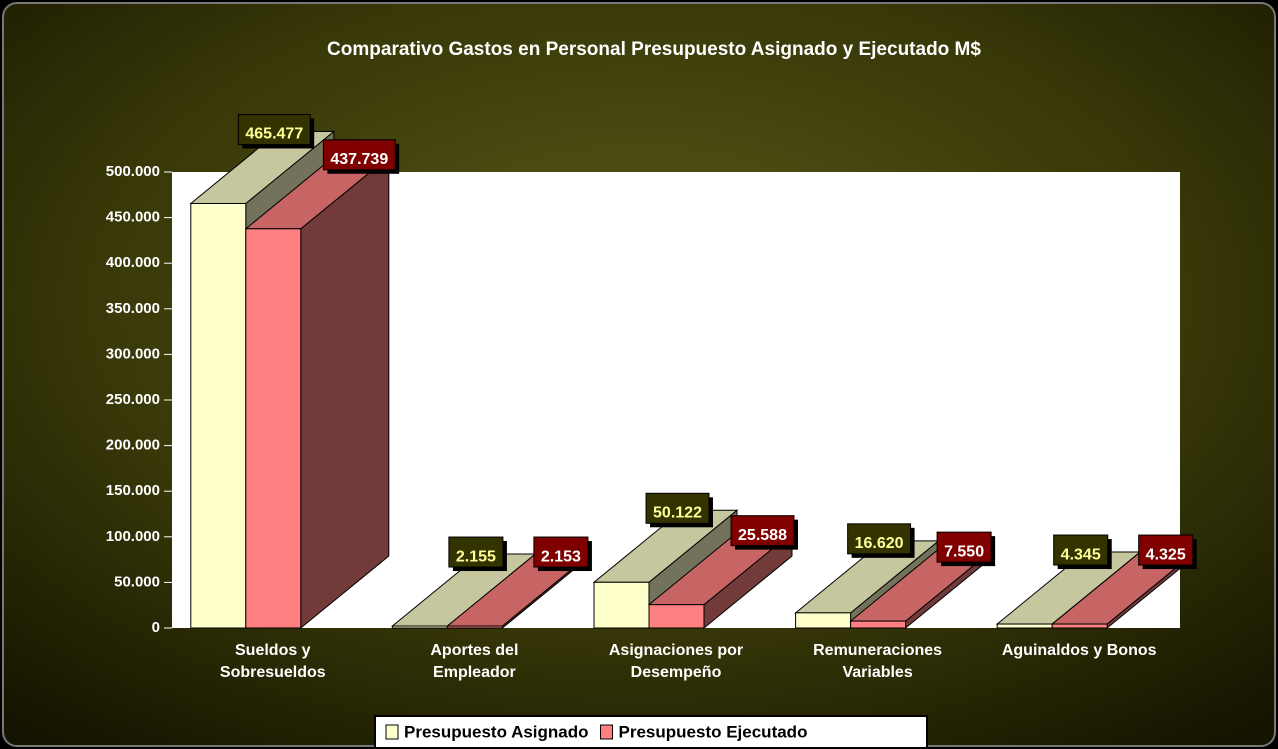  I want to click on x-tick-label: Asignaciones por Desempeño, so click(676, 661).